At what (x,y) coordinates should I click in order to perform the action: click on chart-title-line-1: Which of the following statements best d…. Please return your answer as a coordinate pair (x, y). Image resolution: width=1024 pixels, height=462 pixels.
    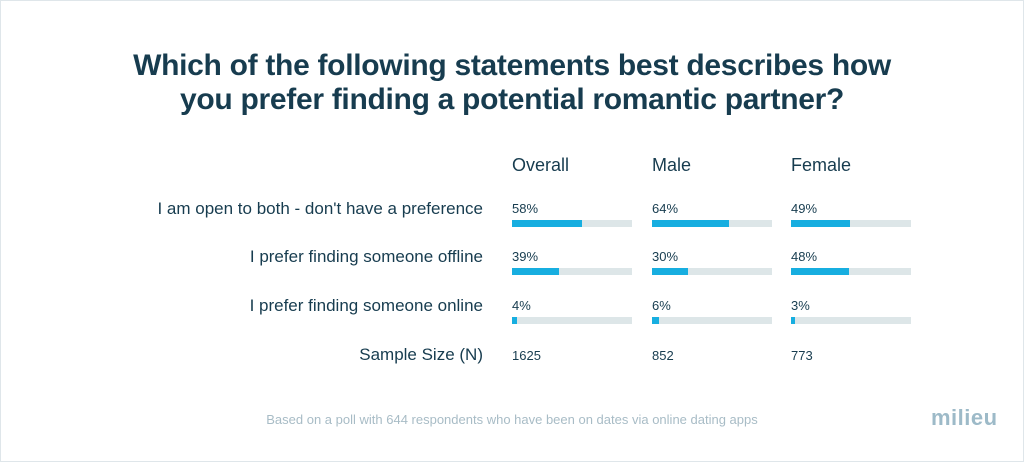
    Looking at the image, I should click on (512, 65).